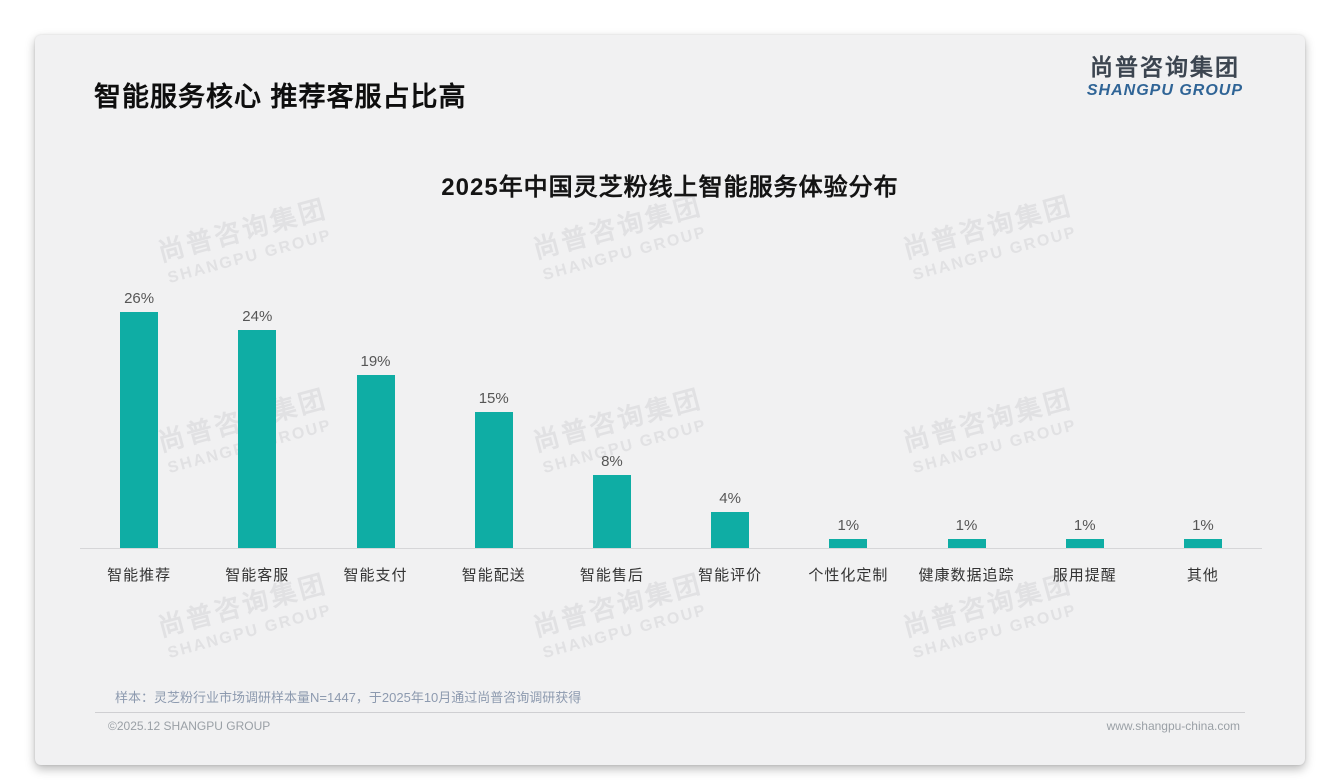  What do you see at coordinates (966, 575) in the screenshot?
I see `x-axis-label: 健康数据追踪` at bounding box center [966, 575].